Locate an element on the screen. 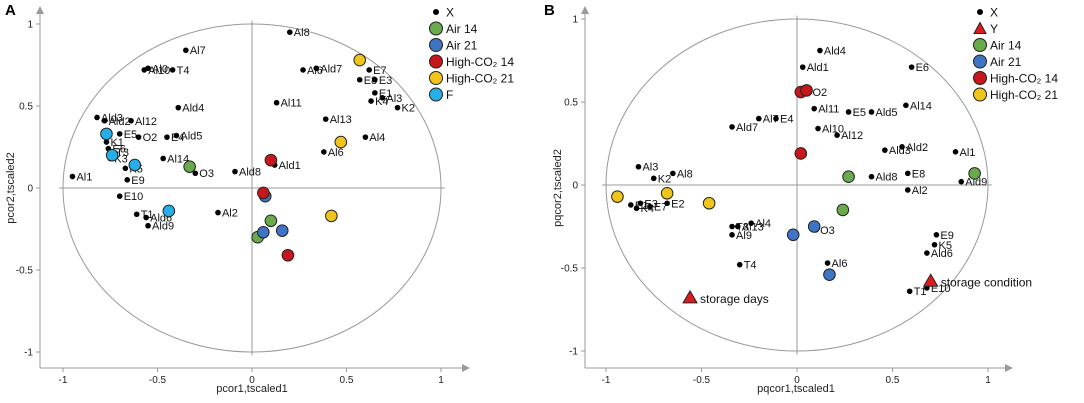  panel-a-legend-label: Air 14 is located at coordinates (462, 29).